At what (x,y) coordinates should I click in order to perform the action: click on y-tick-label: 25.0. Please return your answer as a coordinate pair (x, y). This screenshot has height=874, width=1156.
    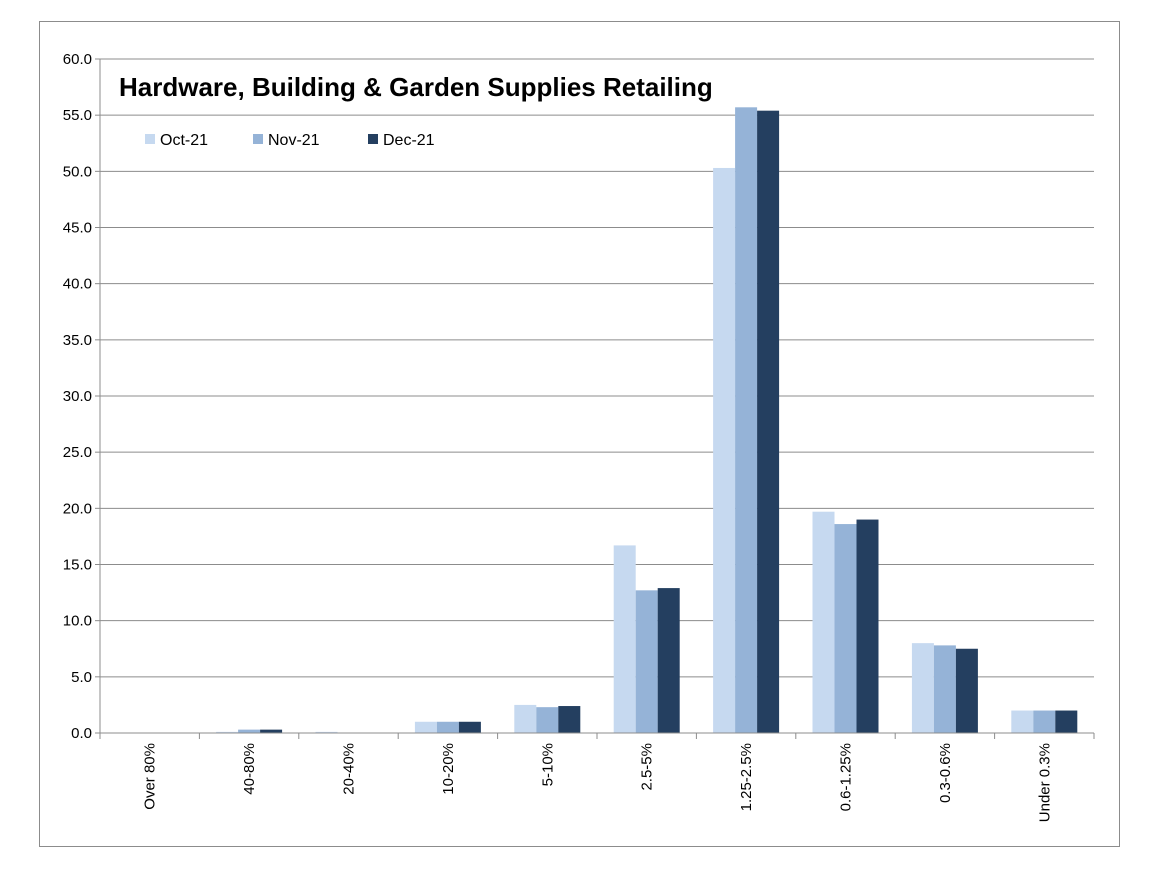
    Looking at the image, I should click on (77, 452).